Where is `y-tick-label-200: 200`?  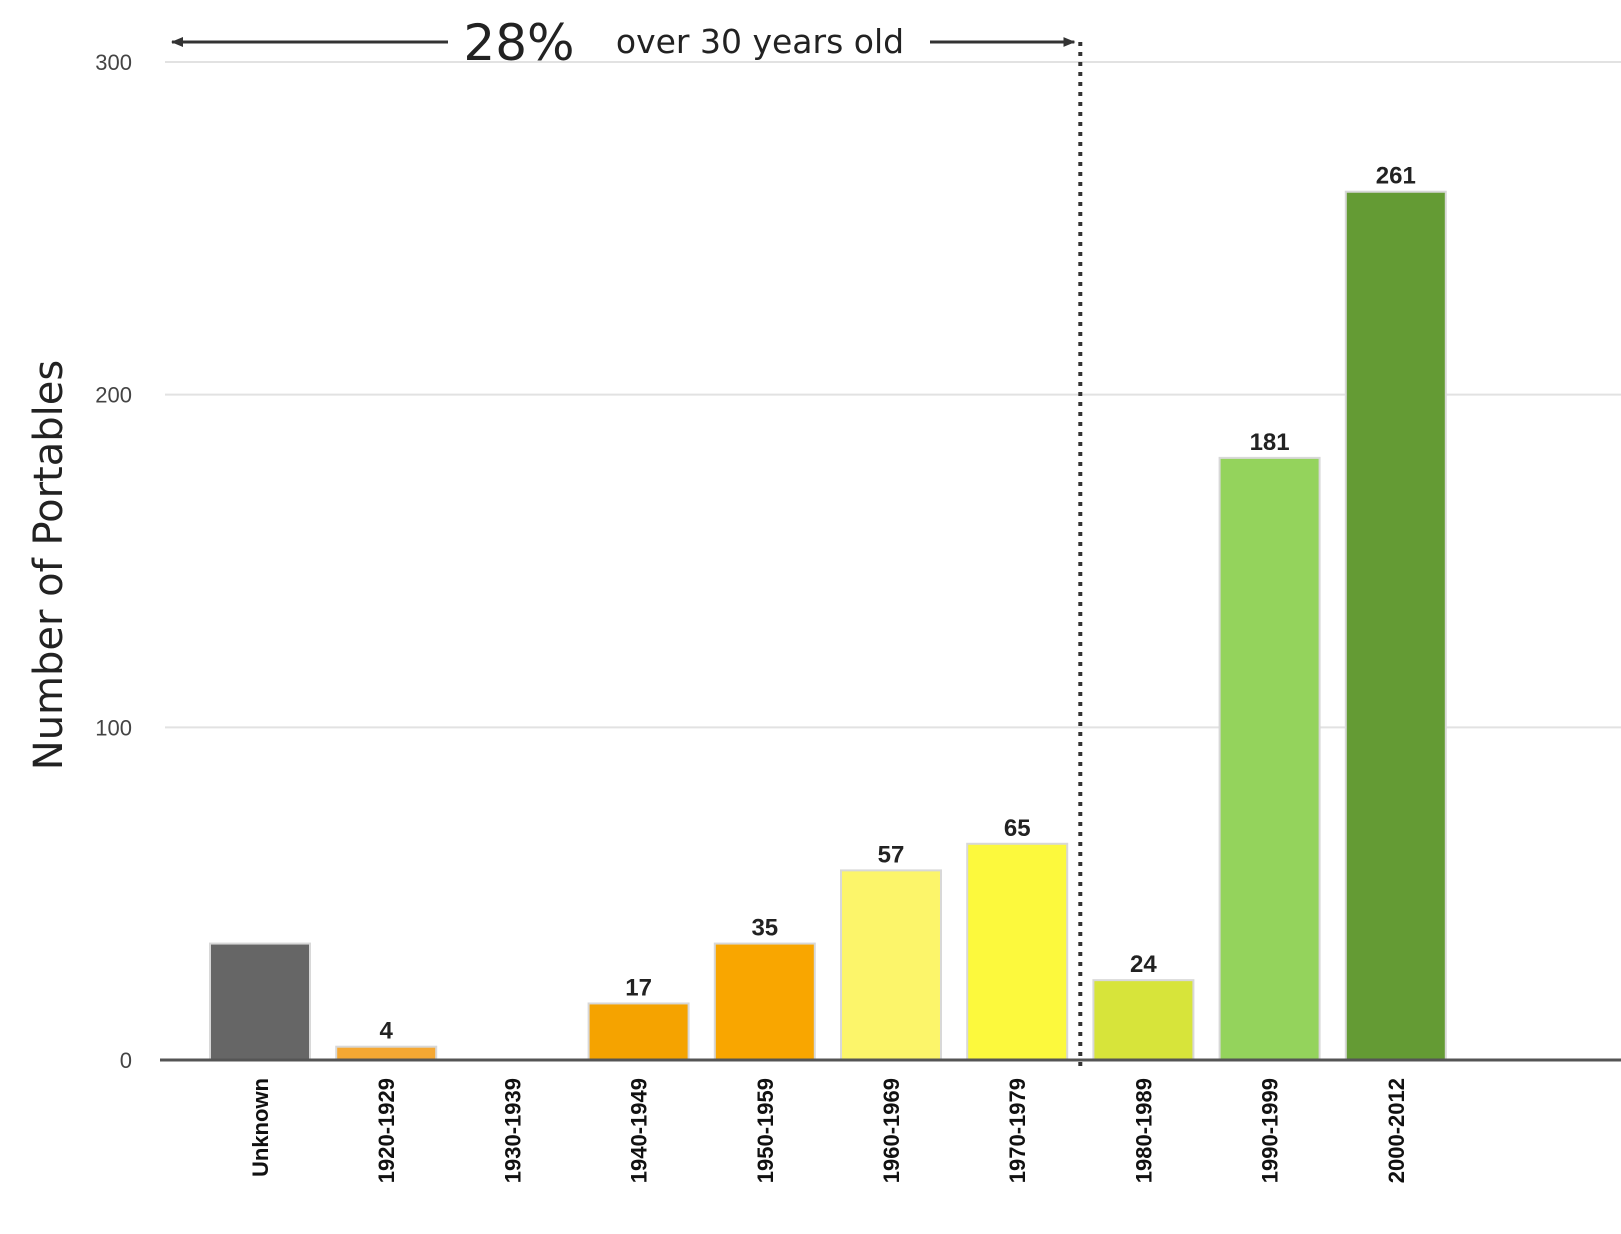
y-tick-label-200: 200 is located at coordinates (113, 395).